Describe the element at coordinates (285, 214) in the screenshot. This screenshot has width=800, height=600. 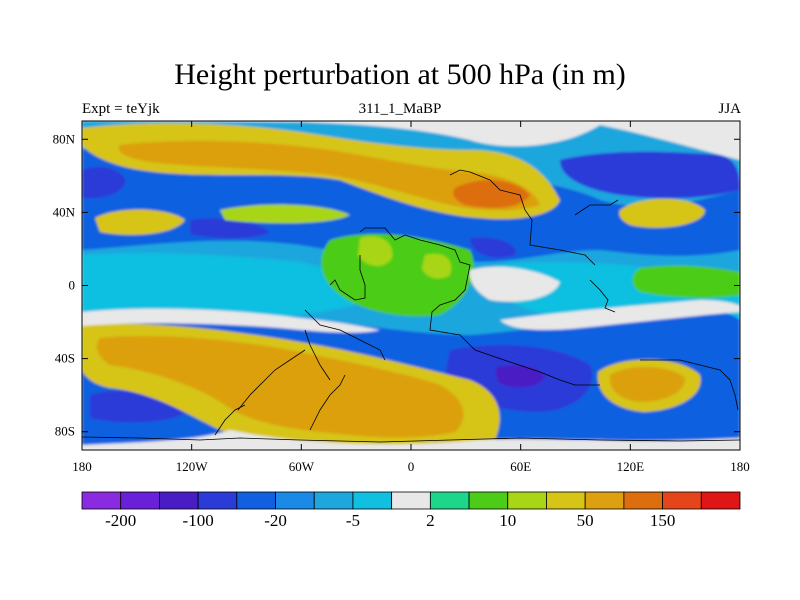
I see `field-positive-atlantic-cell` at that location.